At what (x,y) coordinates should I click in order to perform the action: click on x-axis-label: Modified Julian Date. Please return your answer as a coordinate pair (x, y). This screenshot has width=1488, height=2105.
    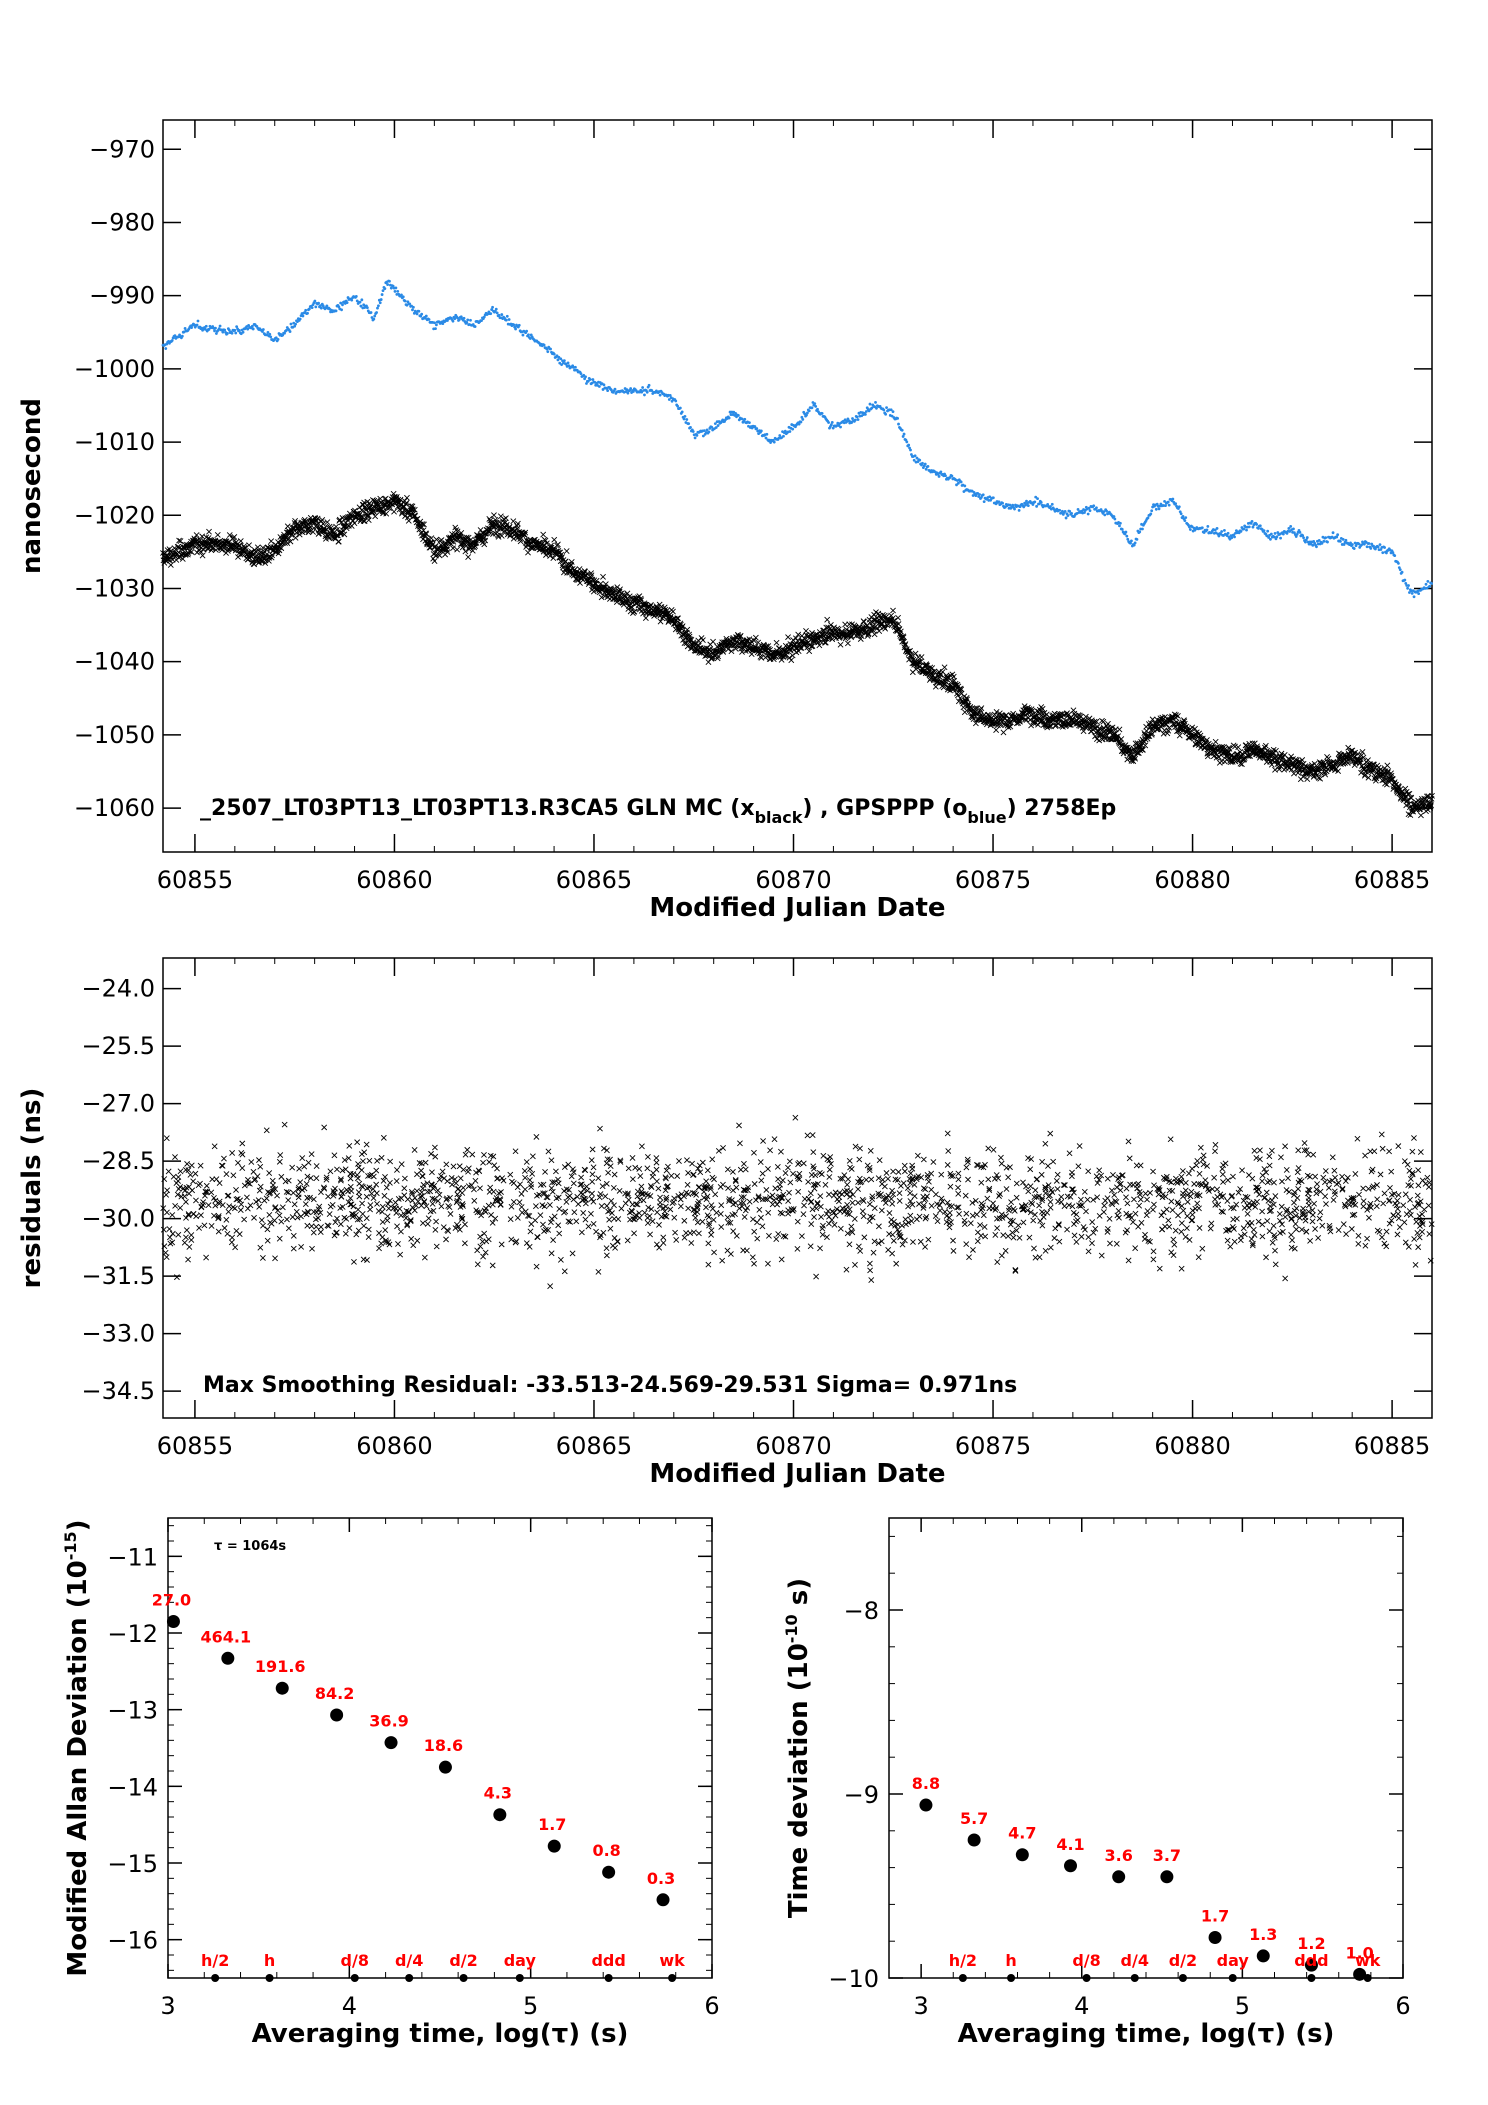
    Looking at the image, I should click on (797, 908).